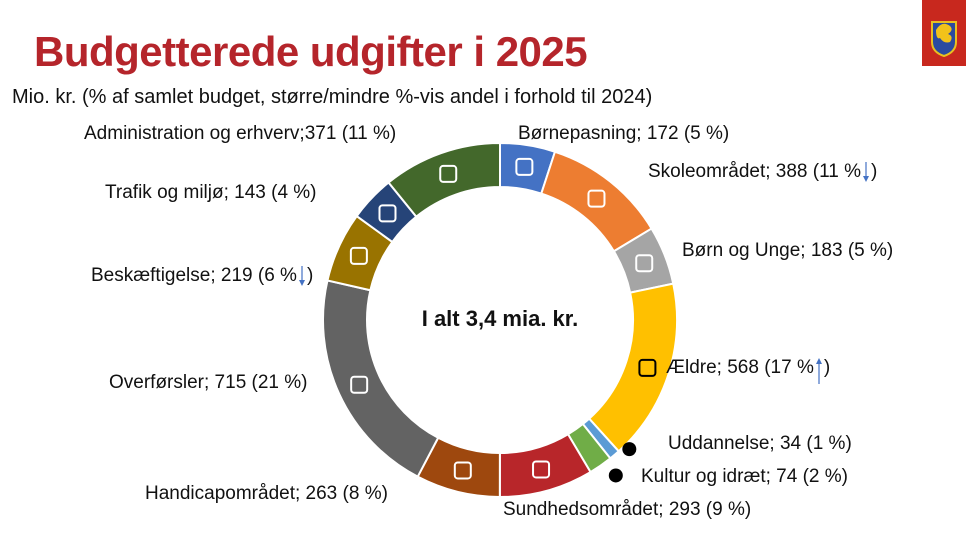  I want to click on briefcase-icon, so click(358, 255).